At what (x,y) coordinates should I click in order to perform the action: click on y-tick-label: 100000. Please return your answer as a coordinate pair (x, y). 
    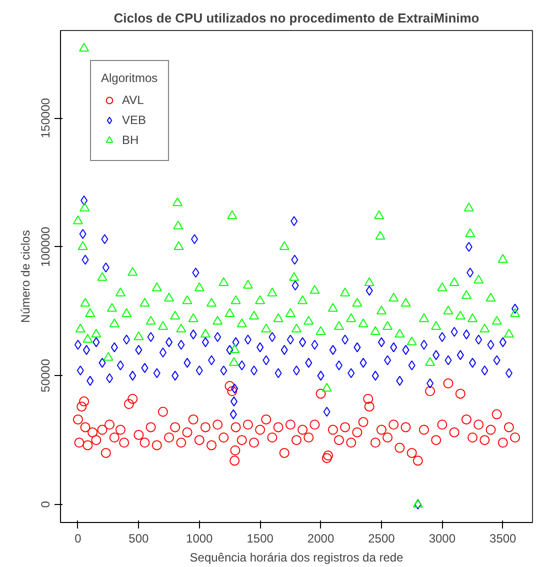
    Looking at the image, I should click on (45, 246).